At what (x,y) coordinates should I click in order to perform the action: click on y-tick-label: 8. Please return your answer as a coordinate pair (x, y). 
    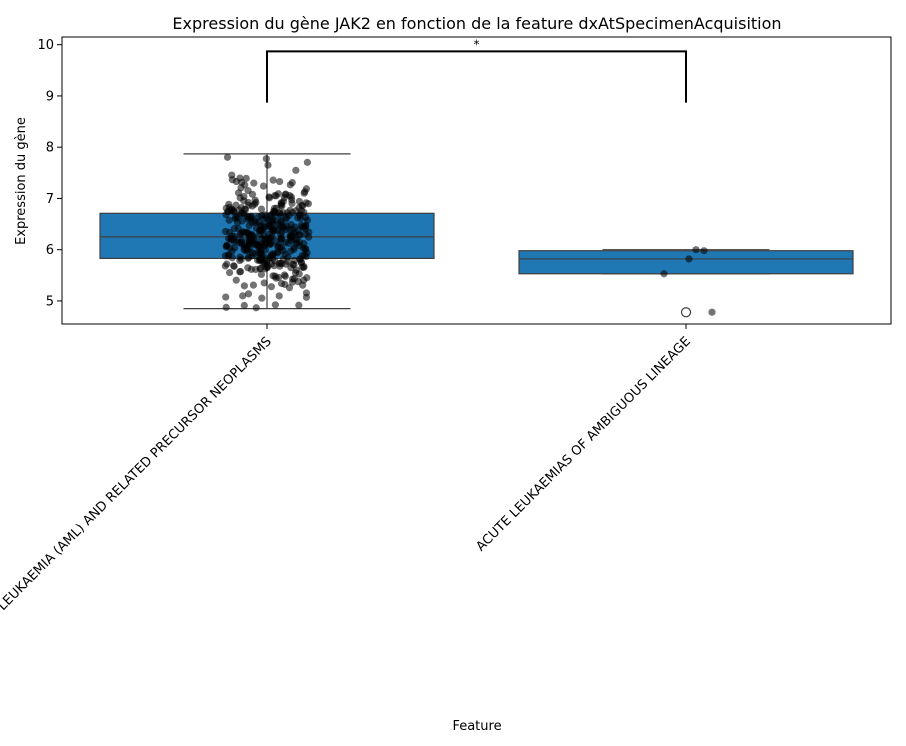
    Looking at the image, I should click on (50, 148).